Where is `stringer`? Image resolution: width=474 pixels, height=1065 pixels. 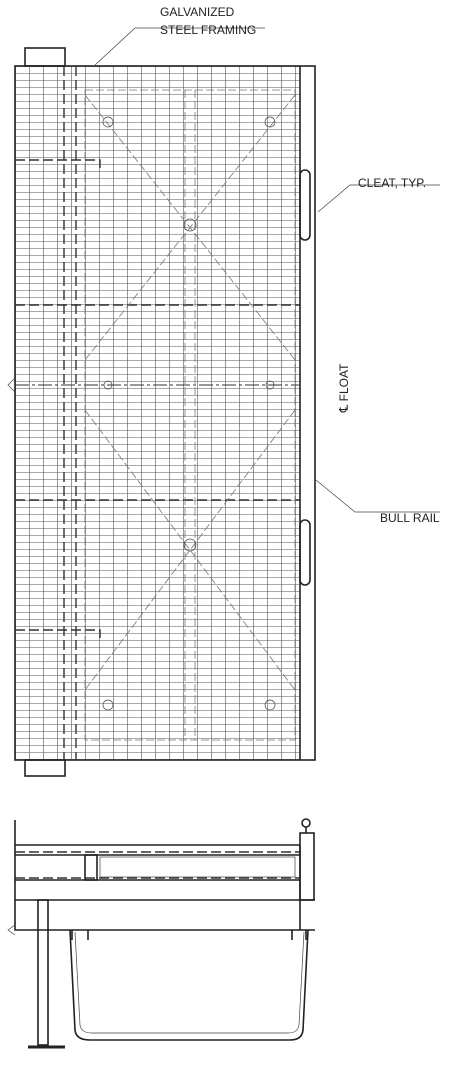 stringer is located at coordinates (70, 413).